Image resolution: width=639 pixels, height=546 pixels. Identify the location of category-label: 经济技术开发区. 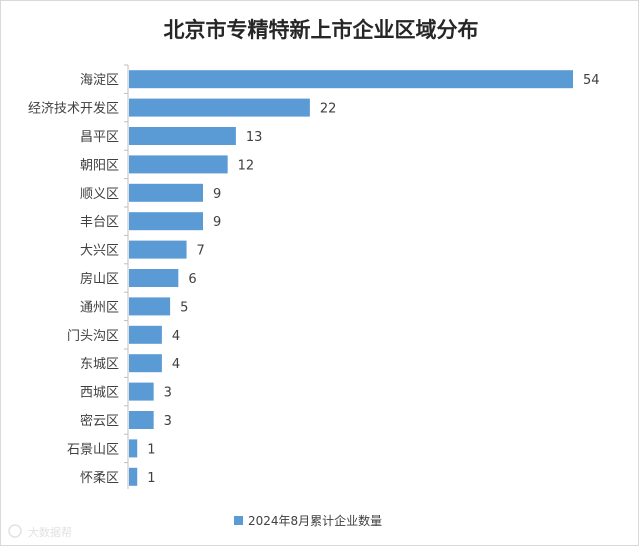
(73, 109).